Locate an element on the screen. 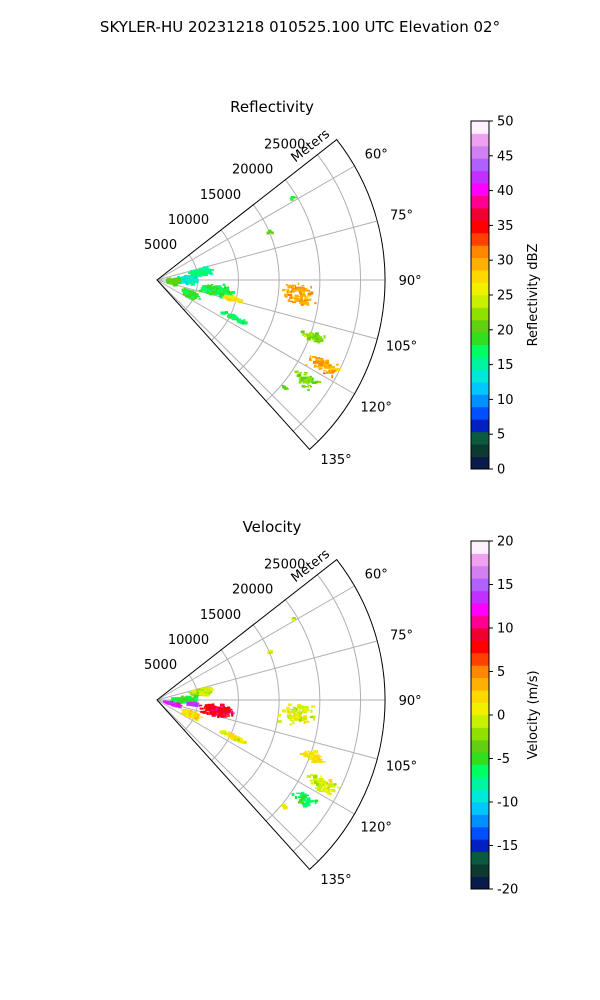 The width and height of the screenshot is (600, 1000). azimuth-grid-line is located at coordinates (237, 360).